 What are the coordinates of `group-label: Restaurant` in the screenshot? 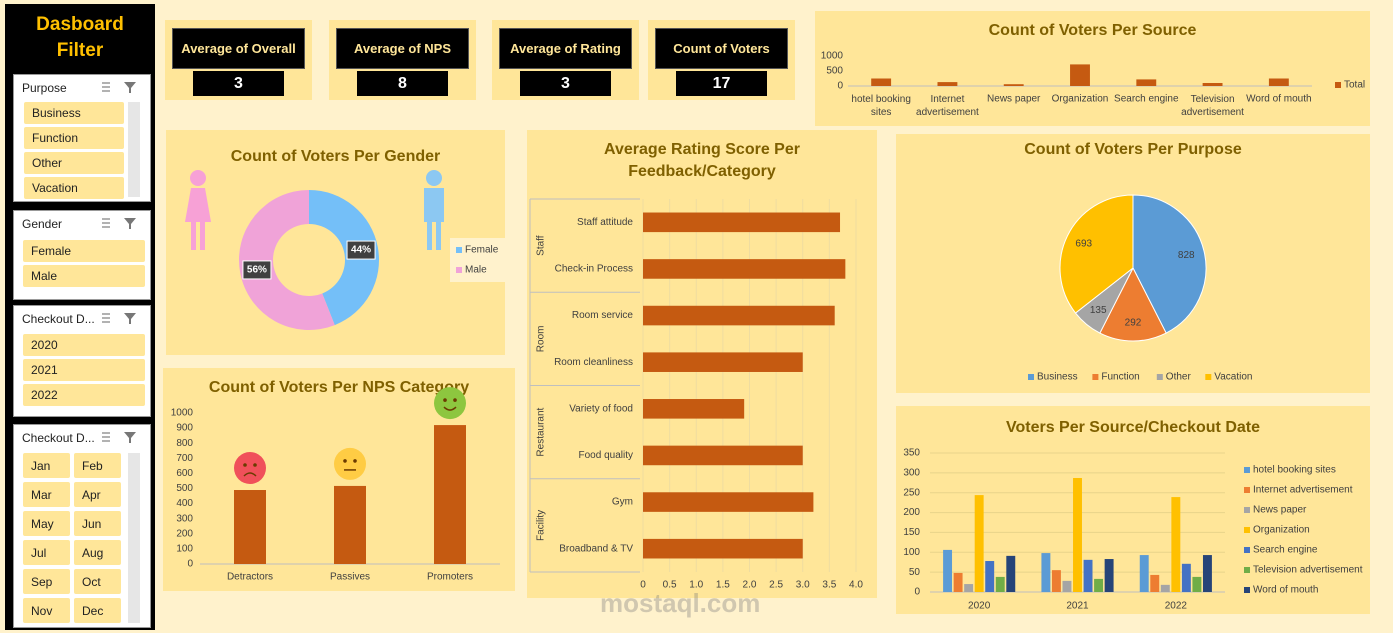 It's located at (541, 431).